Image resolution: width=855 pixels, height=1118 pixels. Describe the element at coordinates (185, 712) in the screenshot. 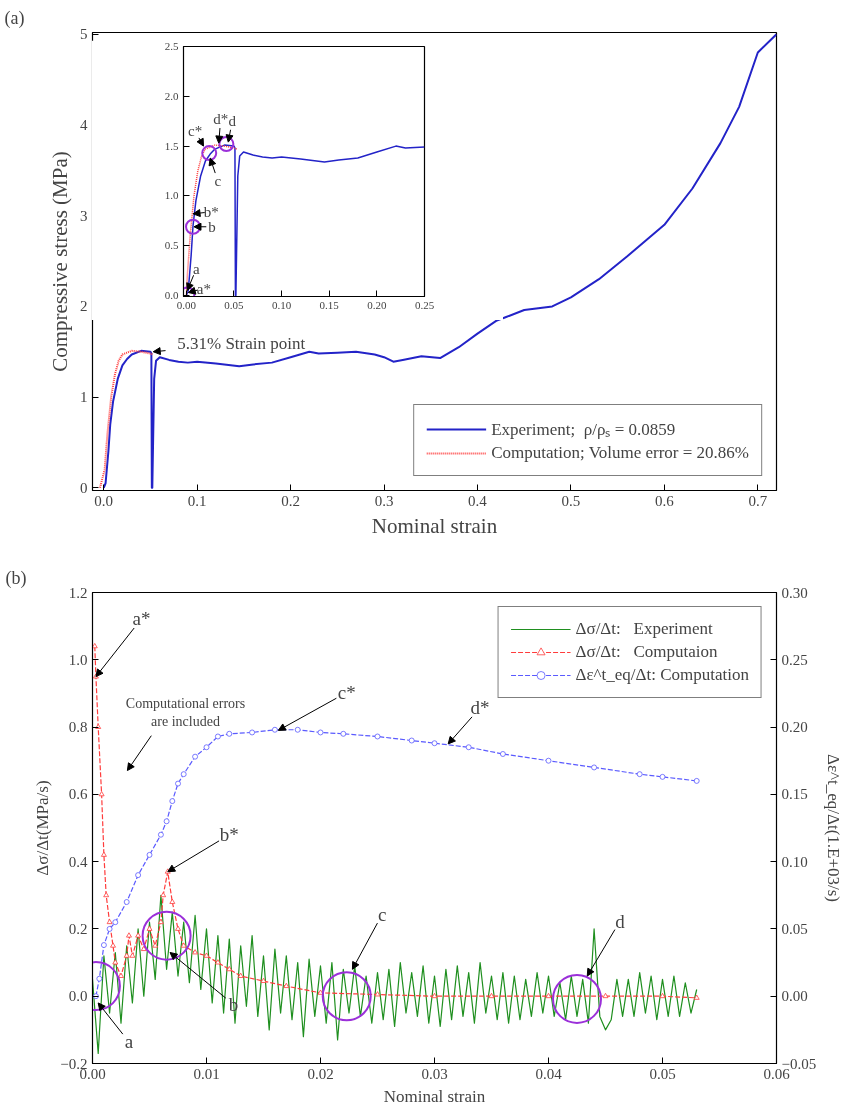

I see `annotation: Computational errors are included` at that location.